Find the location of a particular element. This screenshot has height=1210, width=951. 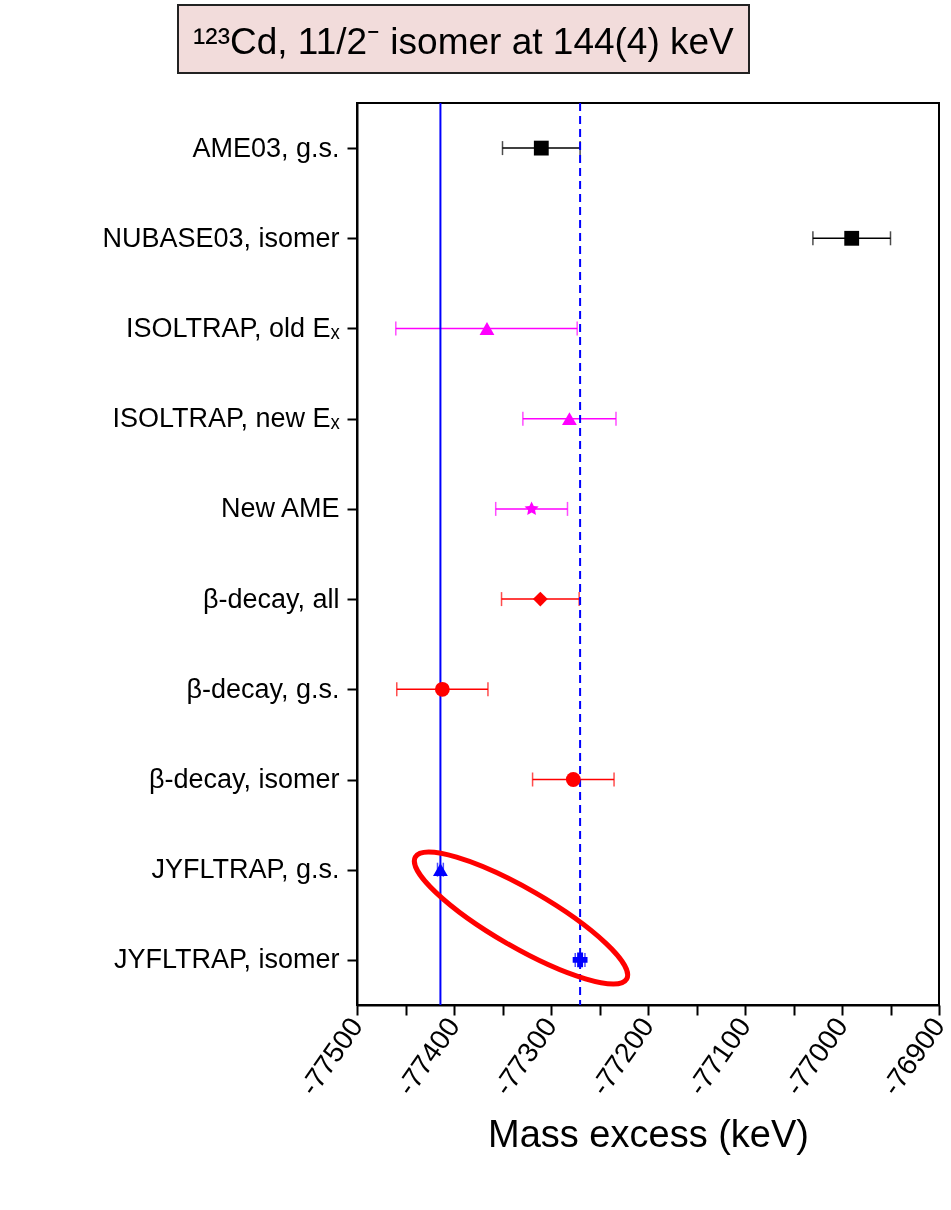

y-tick-label: β-decay, g.s. is located at coordinates (263, 688).